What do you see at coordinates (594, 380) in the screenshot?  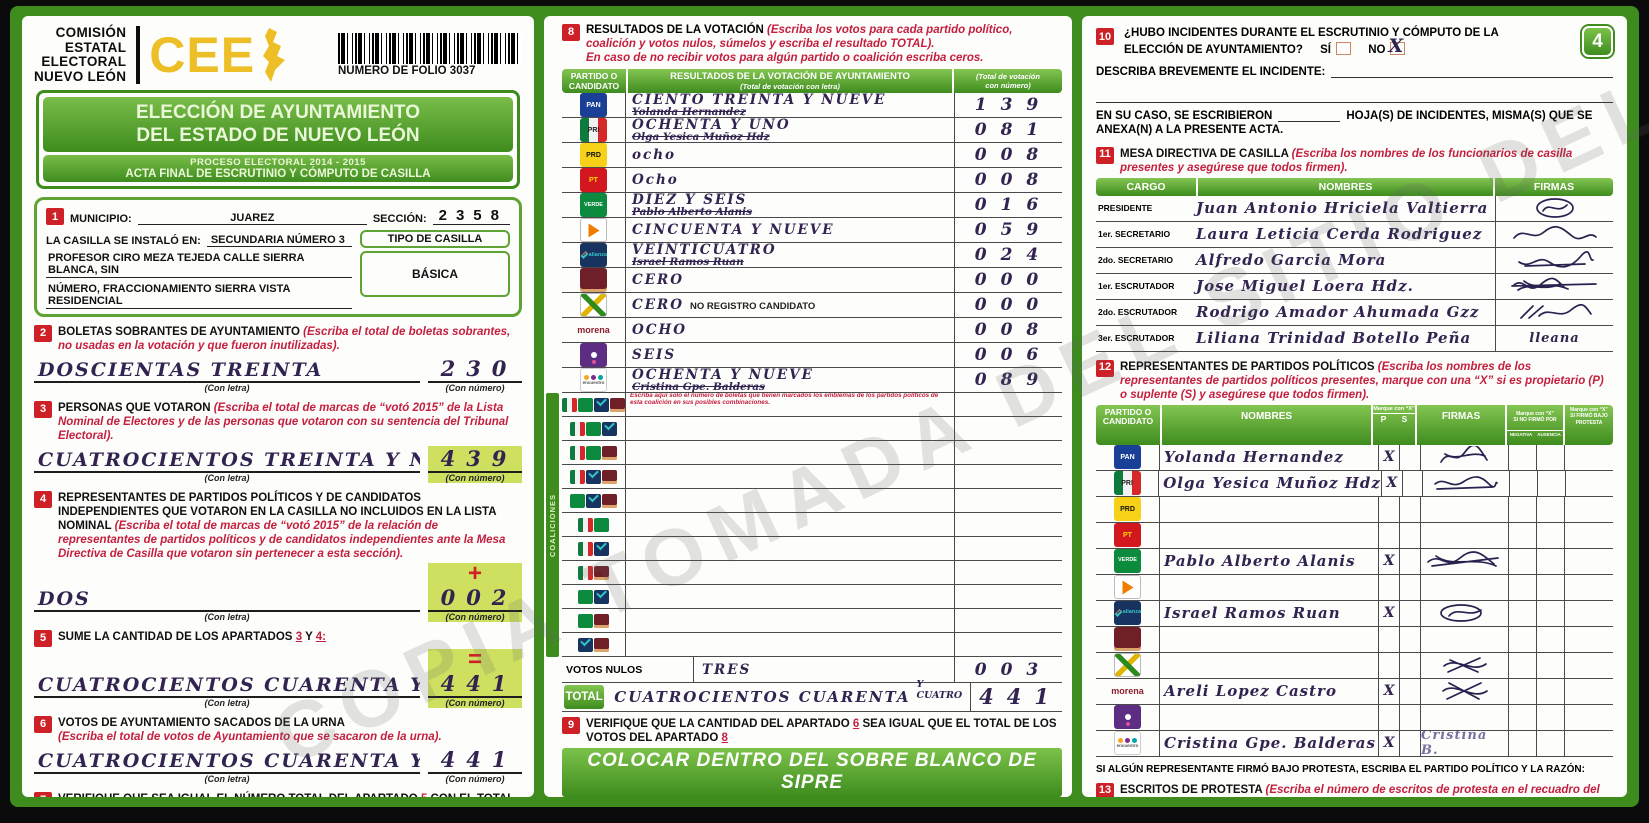 I see `encuentro-social-logo-icon: encuentro` at bounding box center [594, 380].